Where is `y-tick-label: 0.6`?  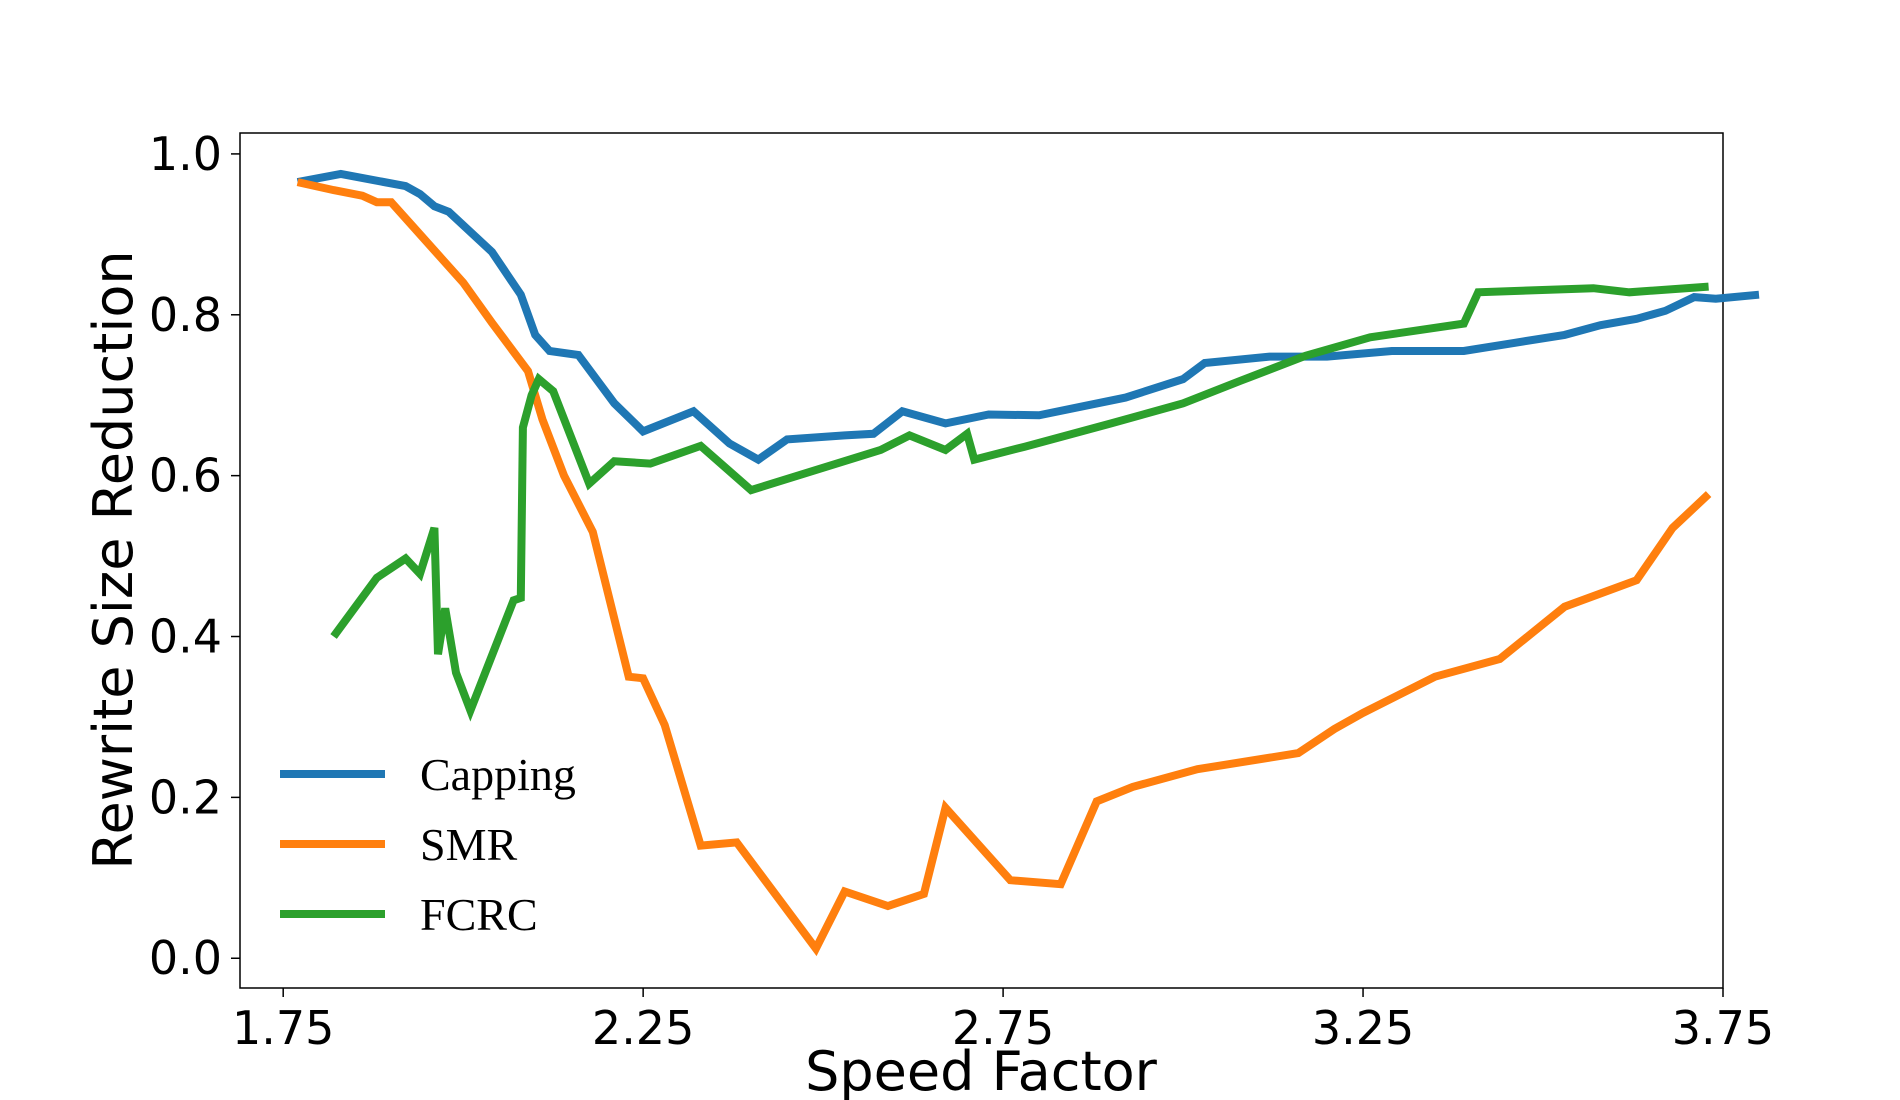 y-tick-label: 0.6 is located at coordinates (185, 476).